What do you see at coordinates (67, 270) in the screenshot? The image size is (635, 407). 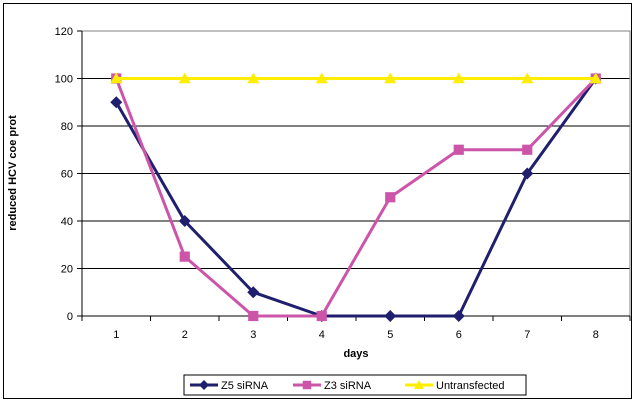 I see `y-tick-label: 20` at bounding box center [67, 270].